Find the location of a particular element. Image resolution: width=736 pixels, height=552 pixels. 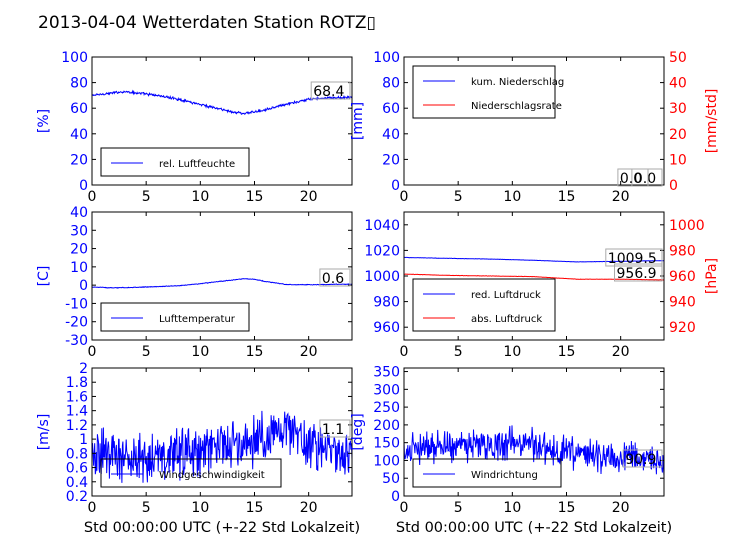

legend-label: red. Luftdruck is located at coordinates (506, 295).